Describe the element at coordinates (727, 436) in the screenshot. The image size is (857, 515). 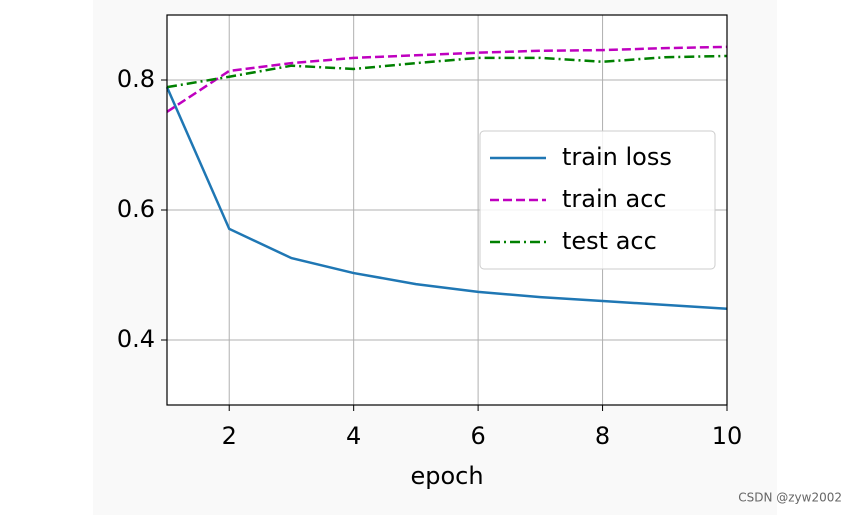
I see `x-tick-label: 10` at that location.